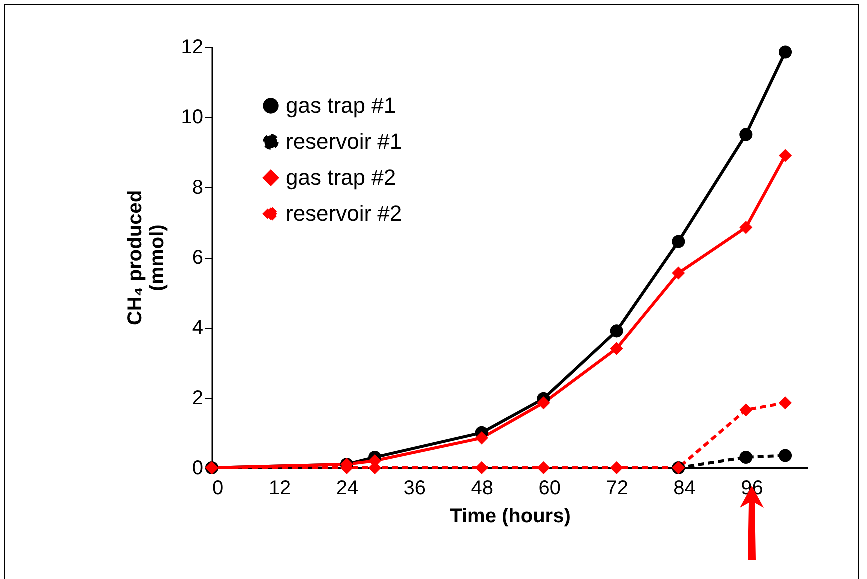 This screenshot has width=867, height=579. I want to click on y-tick-label: 0, so click(198, 469).